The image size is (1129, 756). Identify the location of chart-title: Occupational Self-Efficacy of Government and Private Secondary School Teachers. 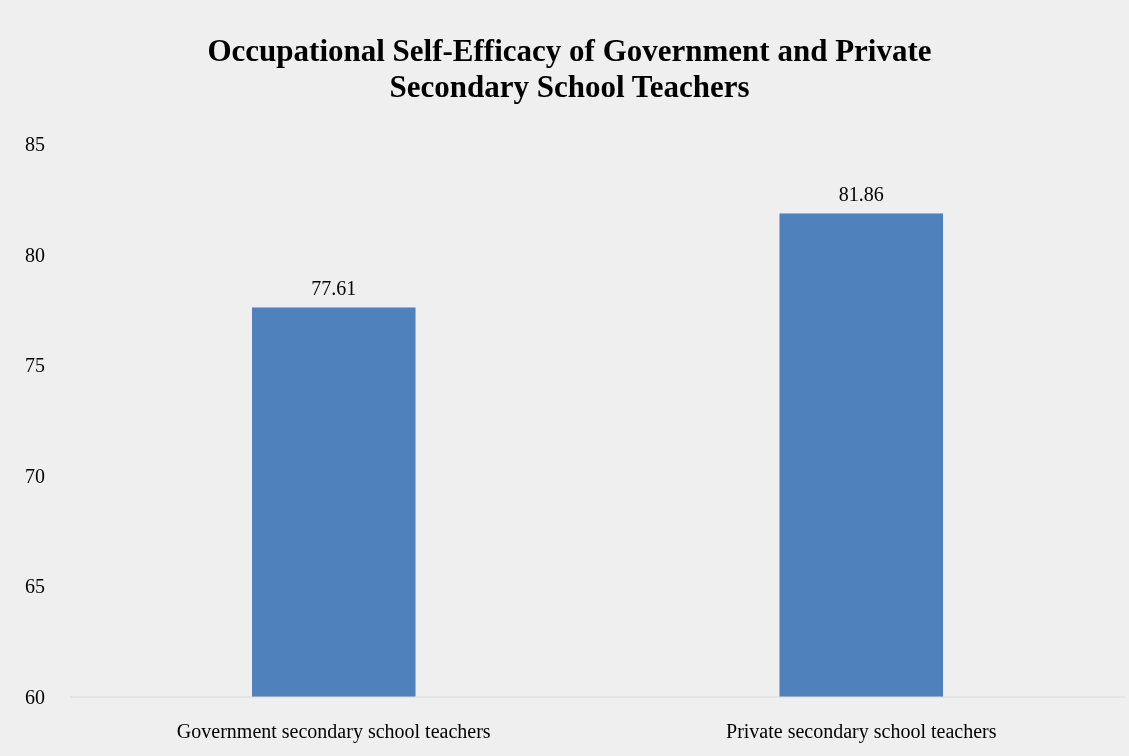
(569, 68).